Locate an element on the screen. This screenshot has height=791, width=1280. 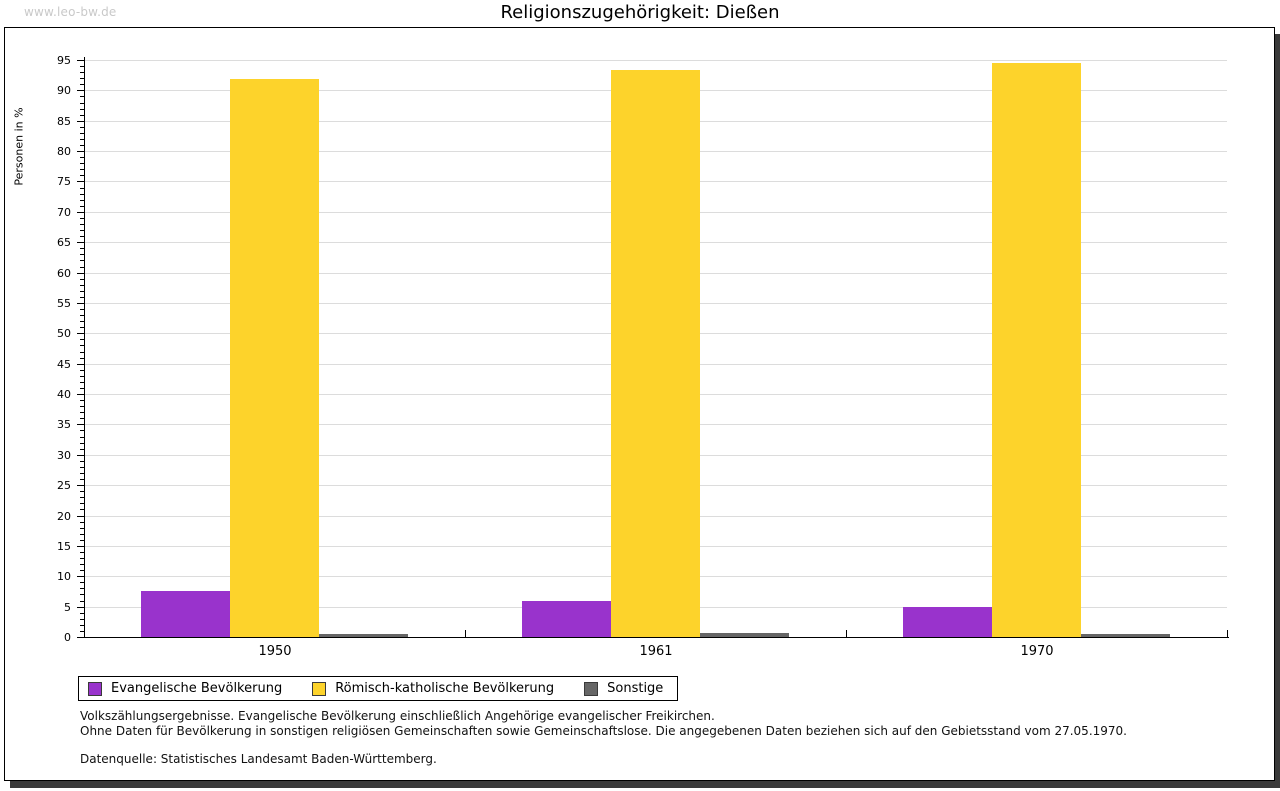
legend-item: Sonstige is located at coordinates (623, 688).